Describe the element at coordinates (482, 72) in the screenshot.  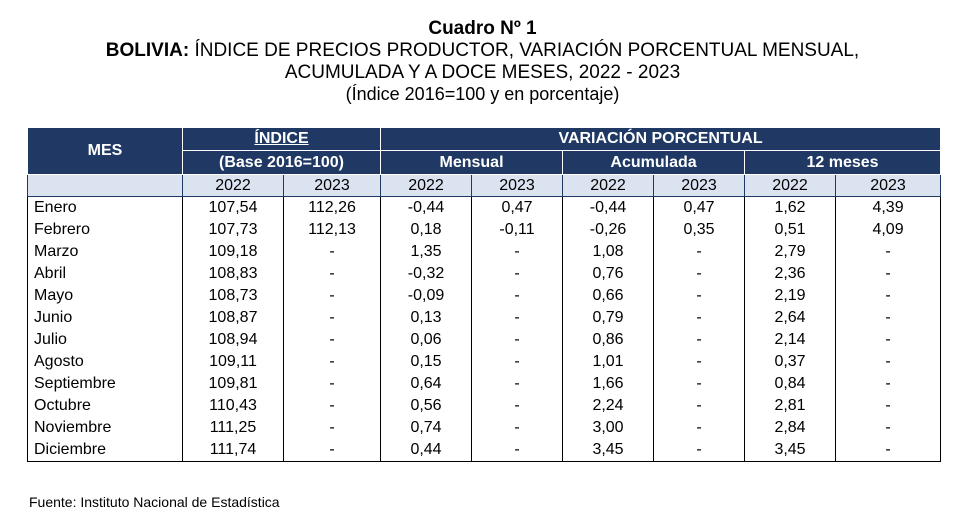
I see `table-subtitle-line2: ACUMULADA Y A DOCE MESES, 2022 - 2023` at that location.